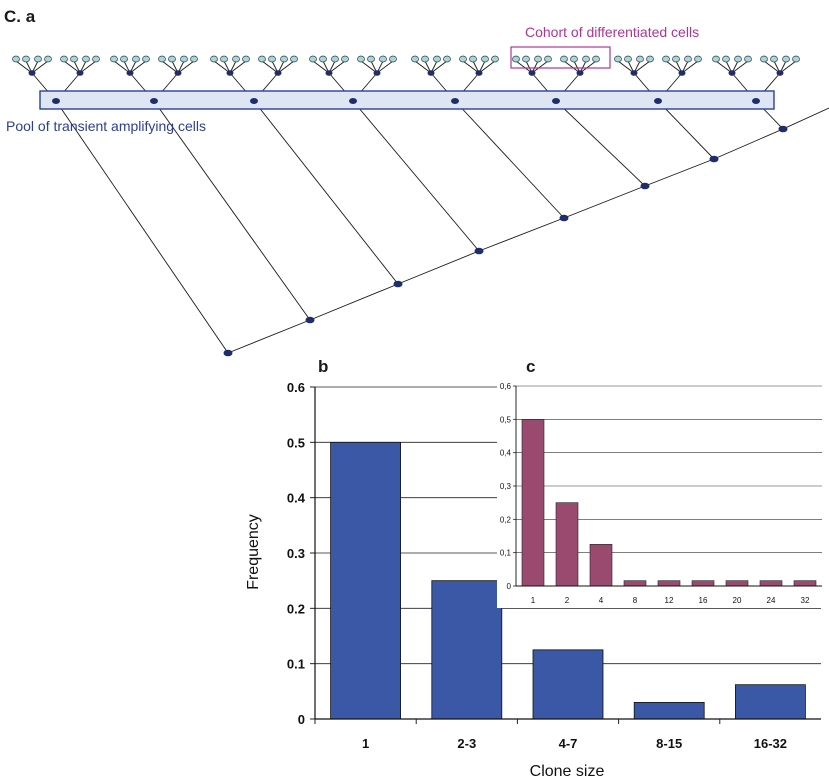  Describe the element at coordinates (506, 553) in the screenshot. I see `ytick-label: 0,1` at that location.